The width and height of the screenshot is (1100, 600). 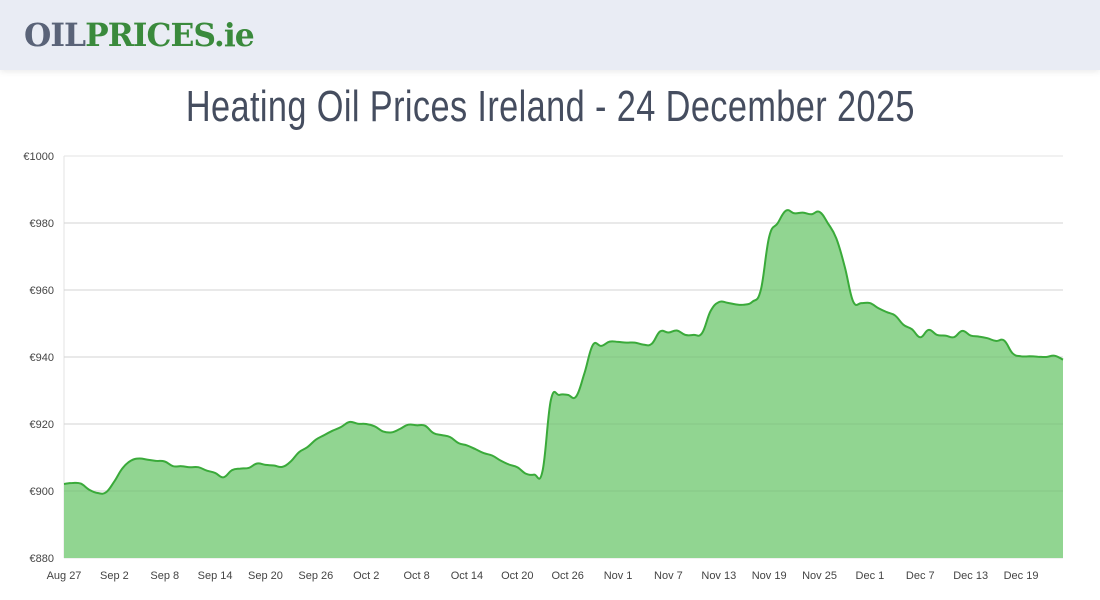 I want to click on site-logo: OILPRICES.ie, so click(x=139, y=35).